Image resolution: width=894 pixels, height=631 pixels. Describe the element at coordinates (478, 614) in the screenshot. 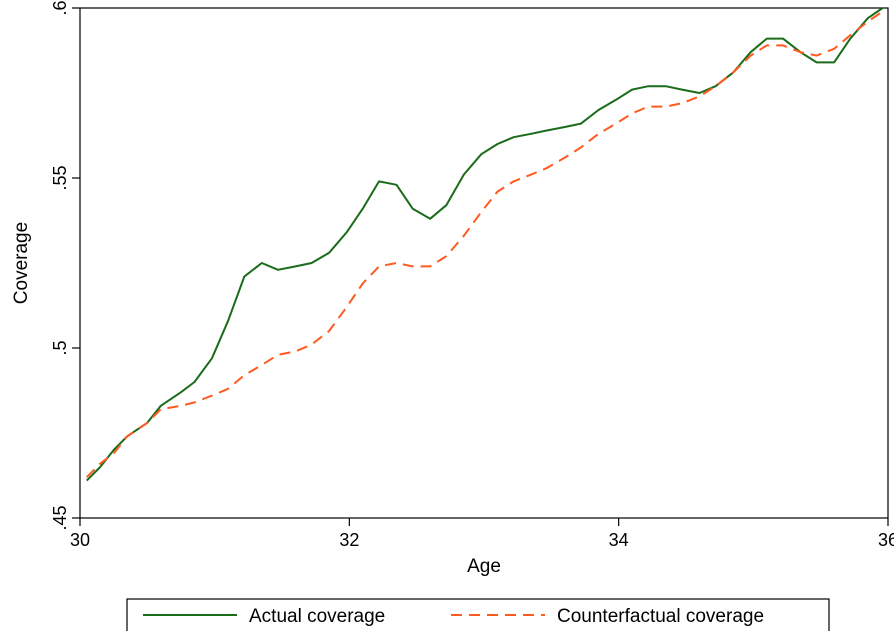

I see `legend: Actual coverage Counterfactual coverage` at that location.